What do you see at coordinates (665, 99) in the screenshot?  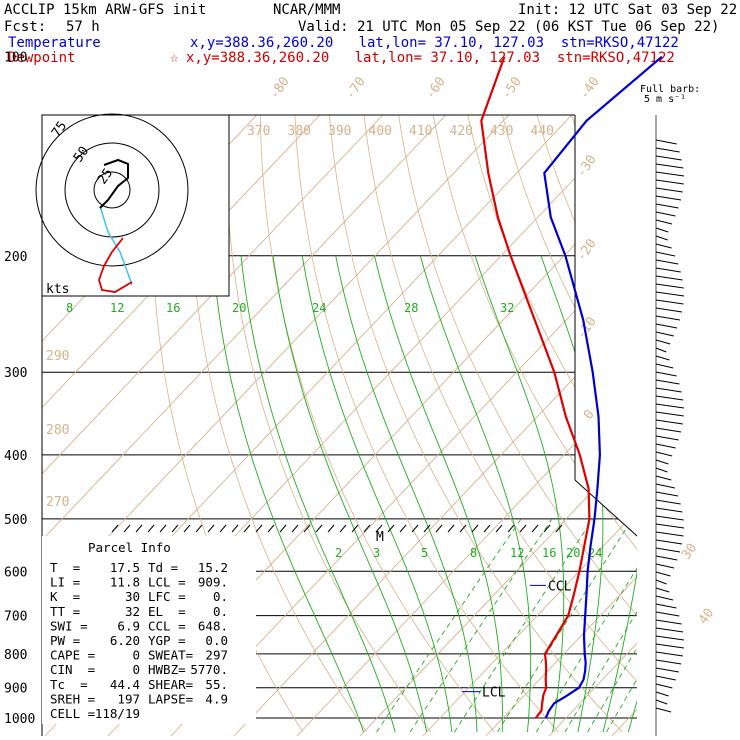 I see `barb-legend-line2: 5 m s⁻¹` at bounding box center [665, 99].